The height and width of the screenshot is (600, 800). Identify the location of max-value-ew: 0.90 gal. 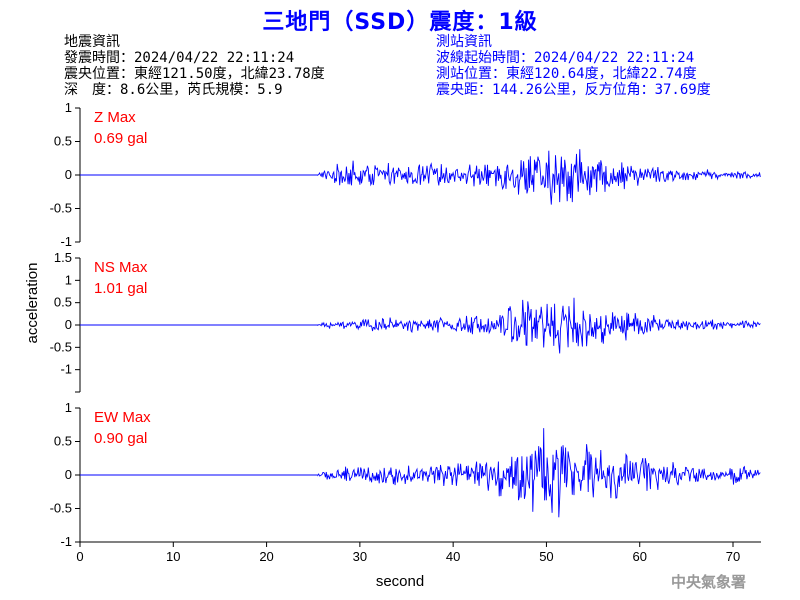
(120, 438).